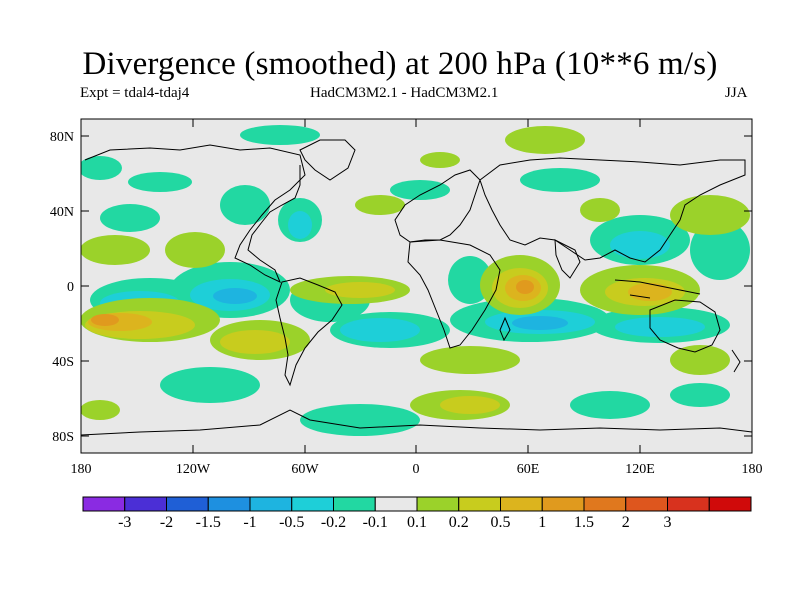 The width and height of the screenshot is (800, 600). I want to click on y-tick-label: 0, so click(70, 287).